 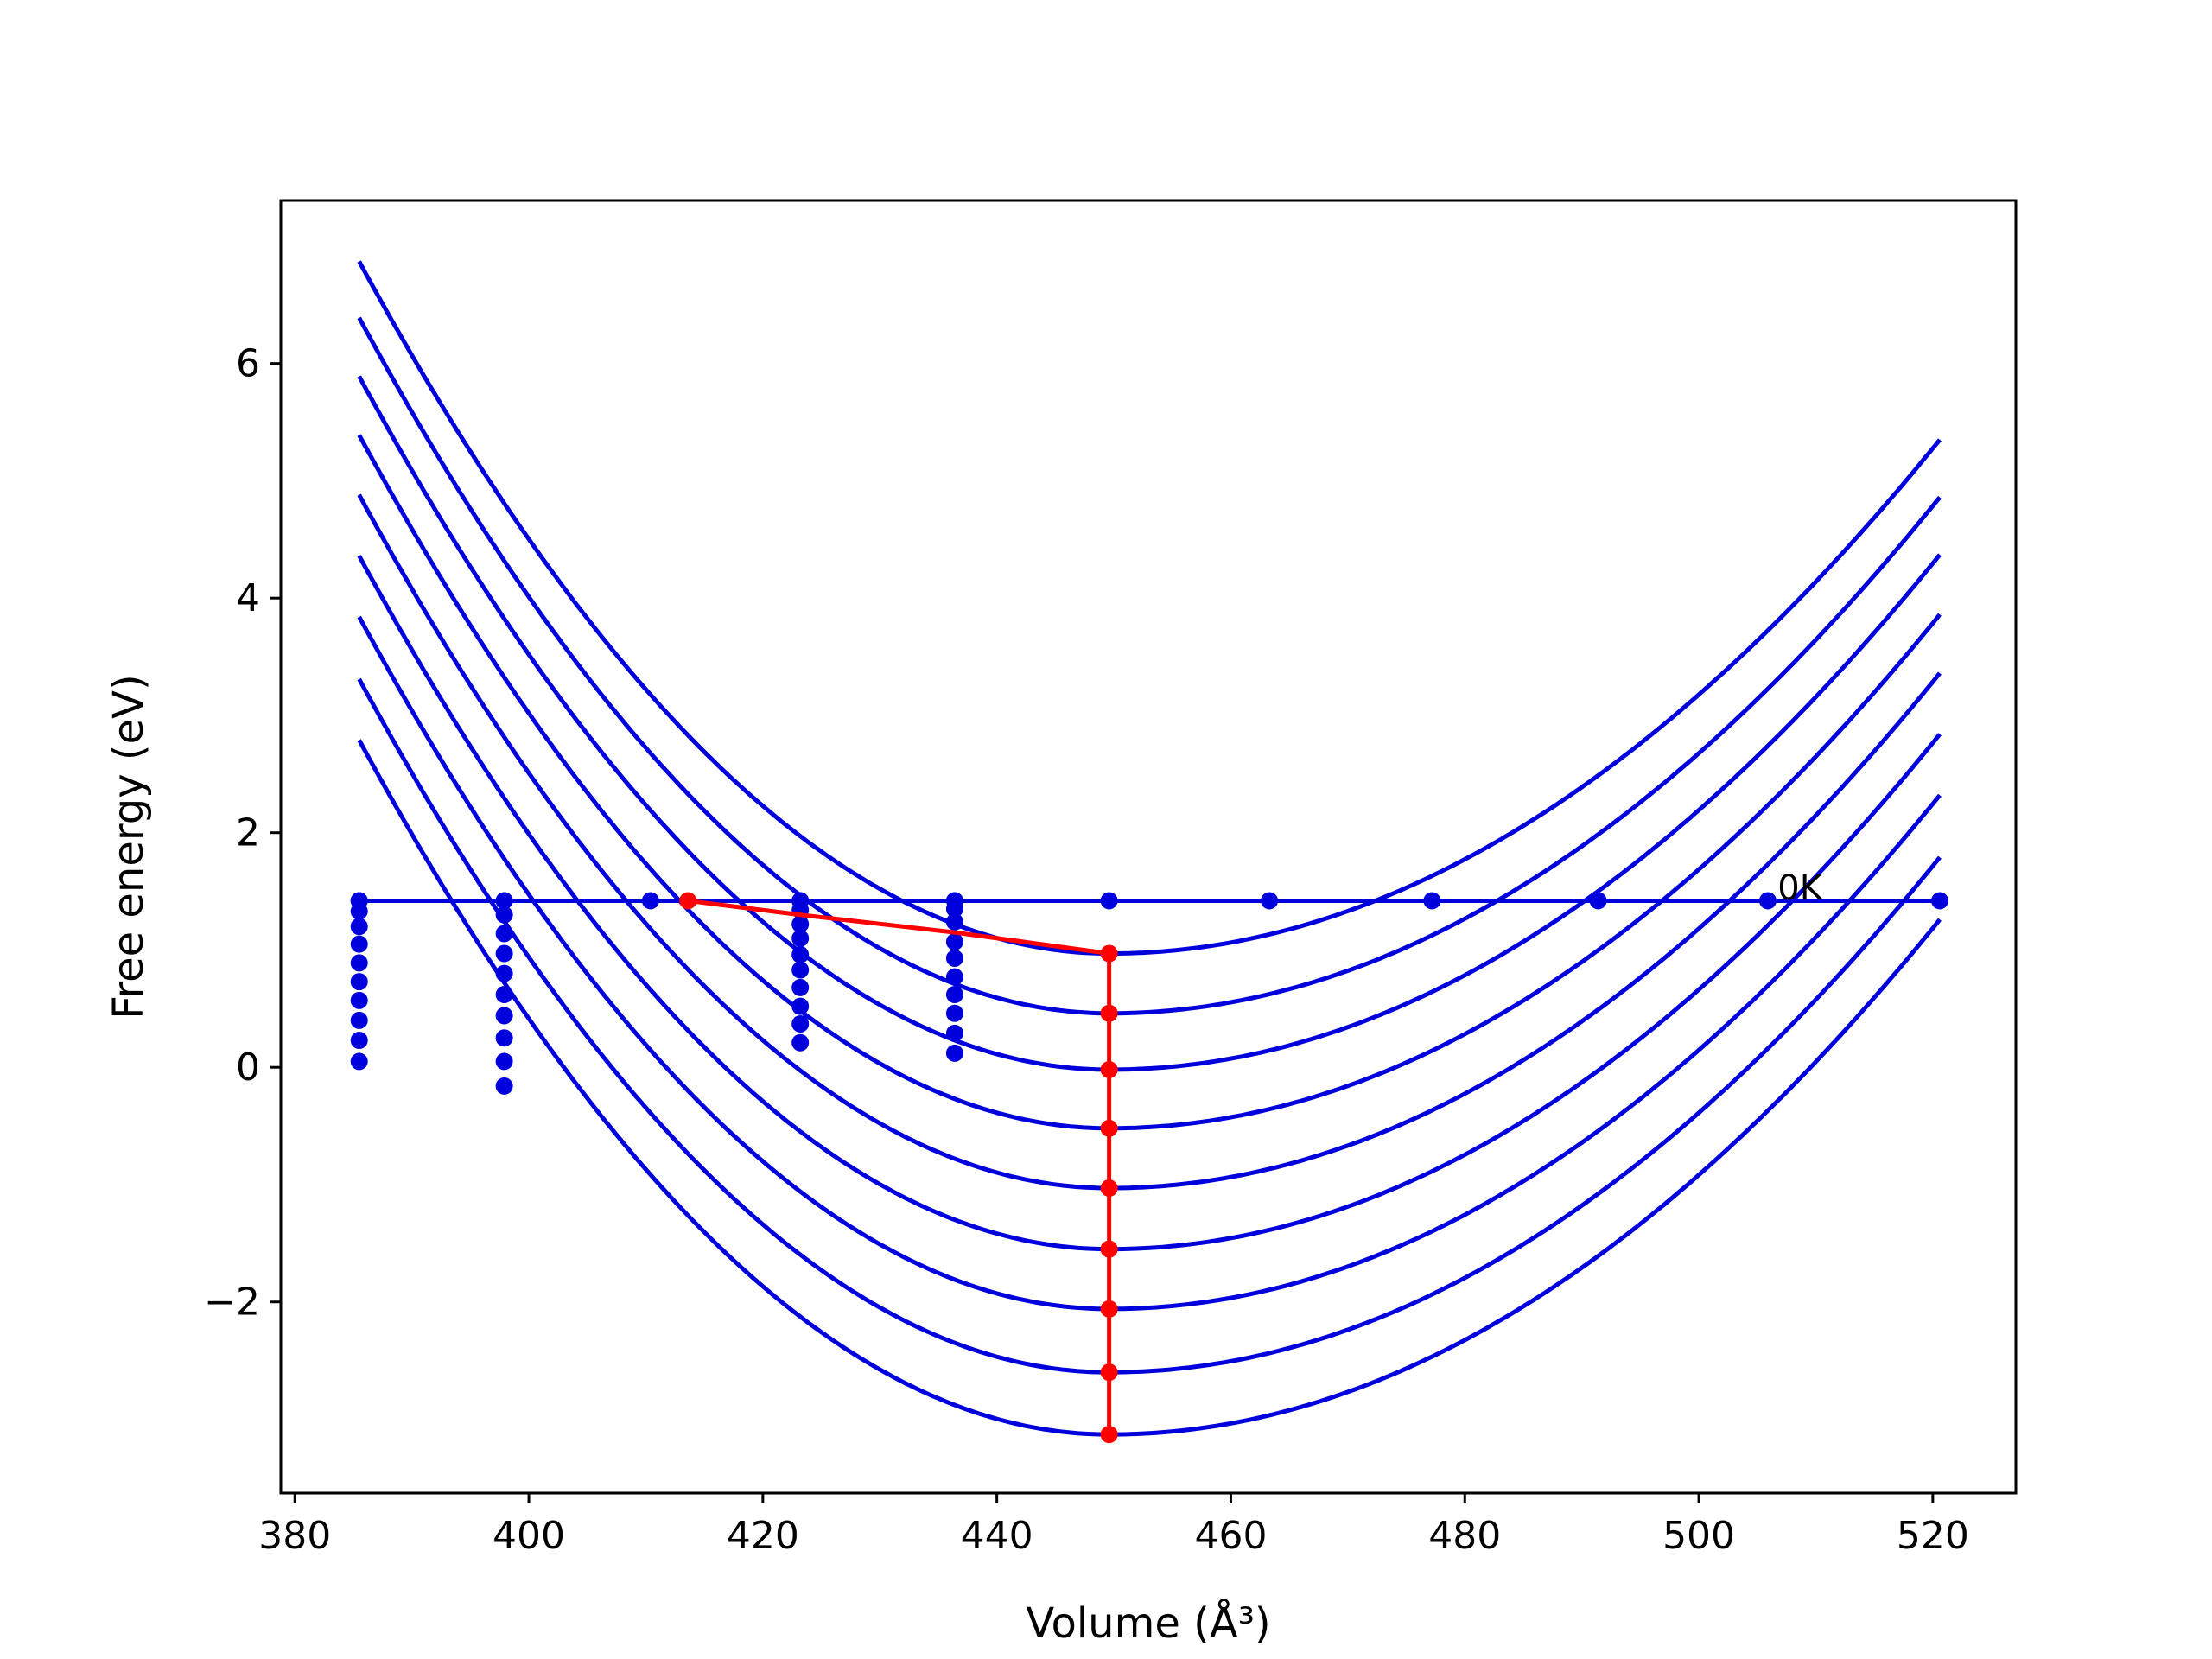 What do you see at coordinates (688, 901) in the screenshot?
I see `red-path-start-point` at bounding box center [688, 901].